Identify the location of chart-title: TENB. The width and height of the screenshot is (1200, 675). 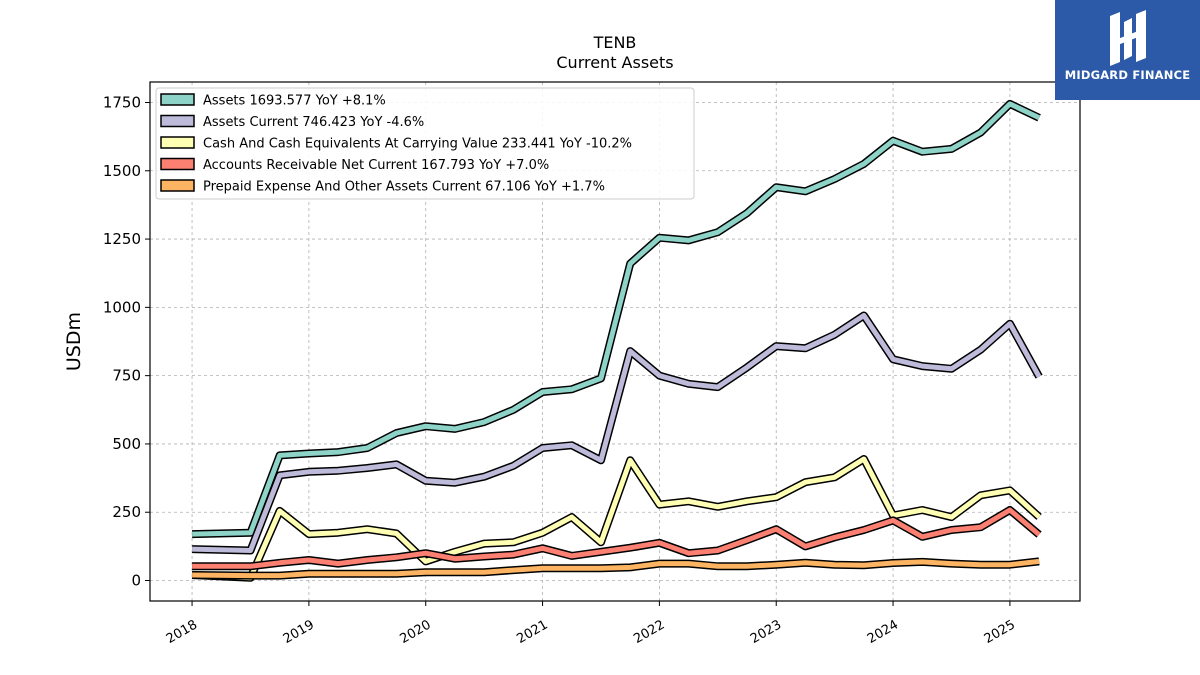
(615, 42).